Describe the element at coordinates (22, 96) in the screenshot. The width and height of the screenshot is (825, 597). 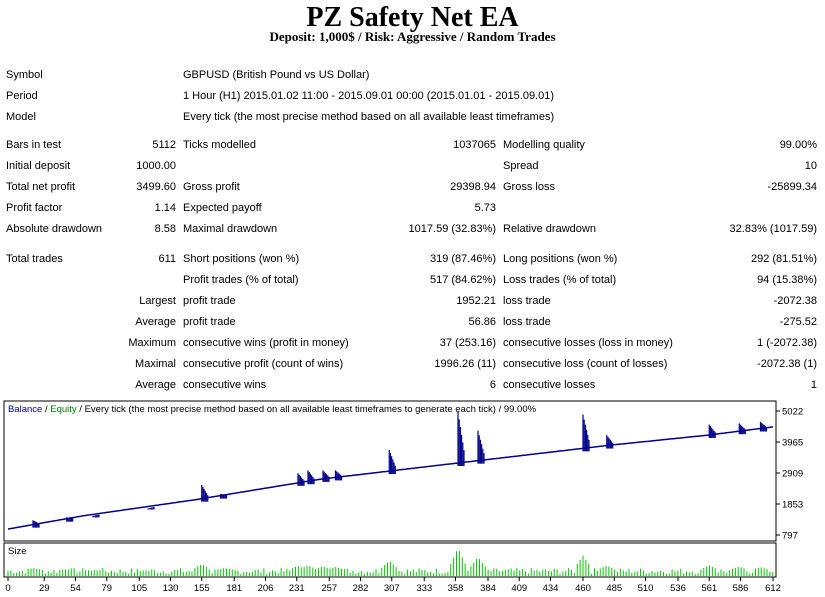
I see `period-label: Period` at that location.